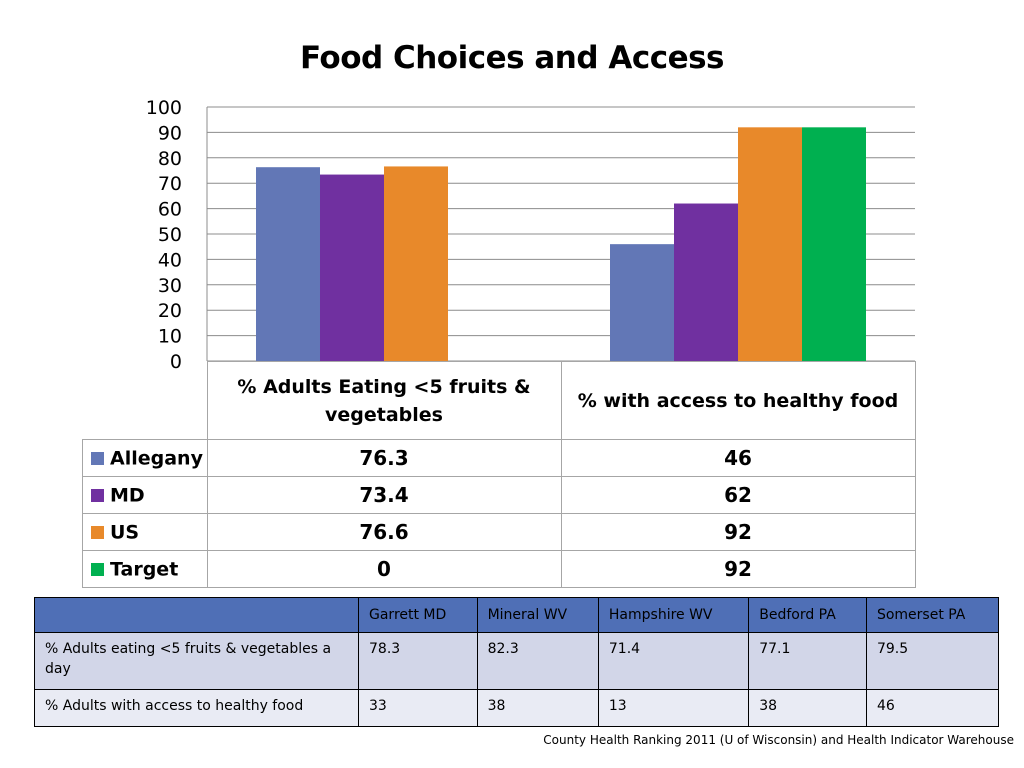 The height and width of the screenshot is (768, 1024). I want to click on legend-label: US, so click(125, 532).